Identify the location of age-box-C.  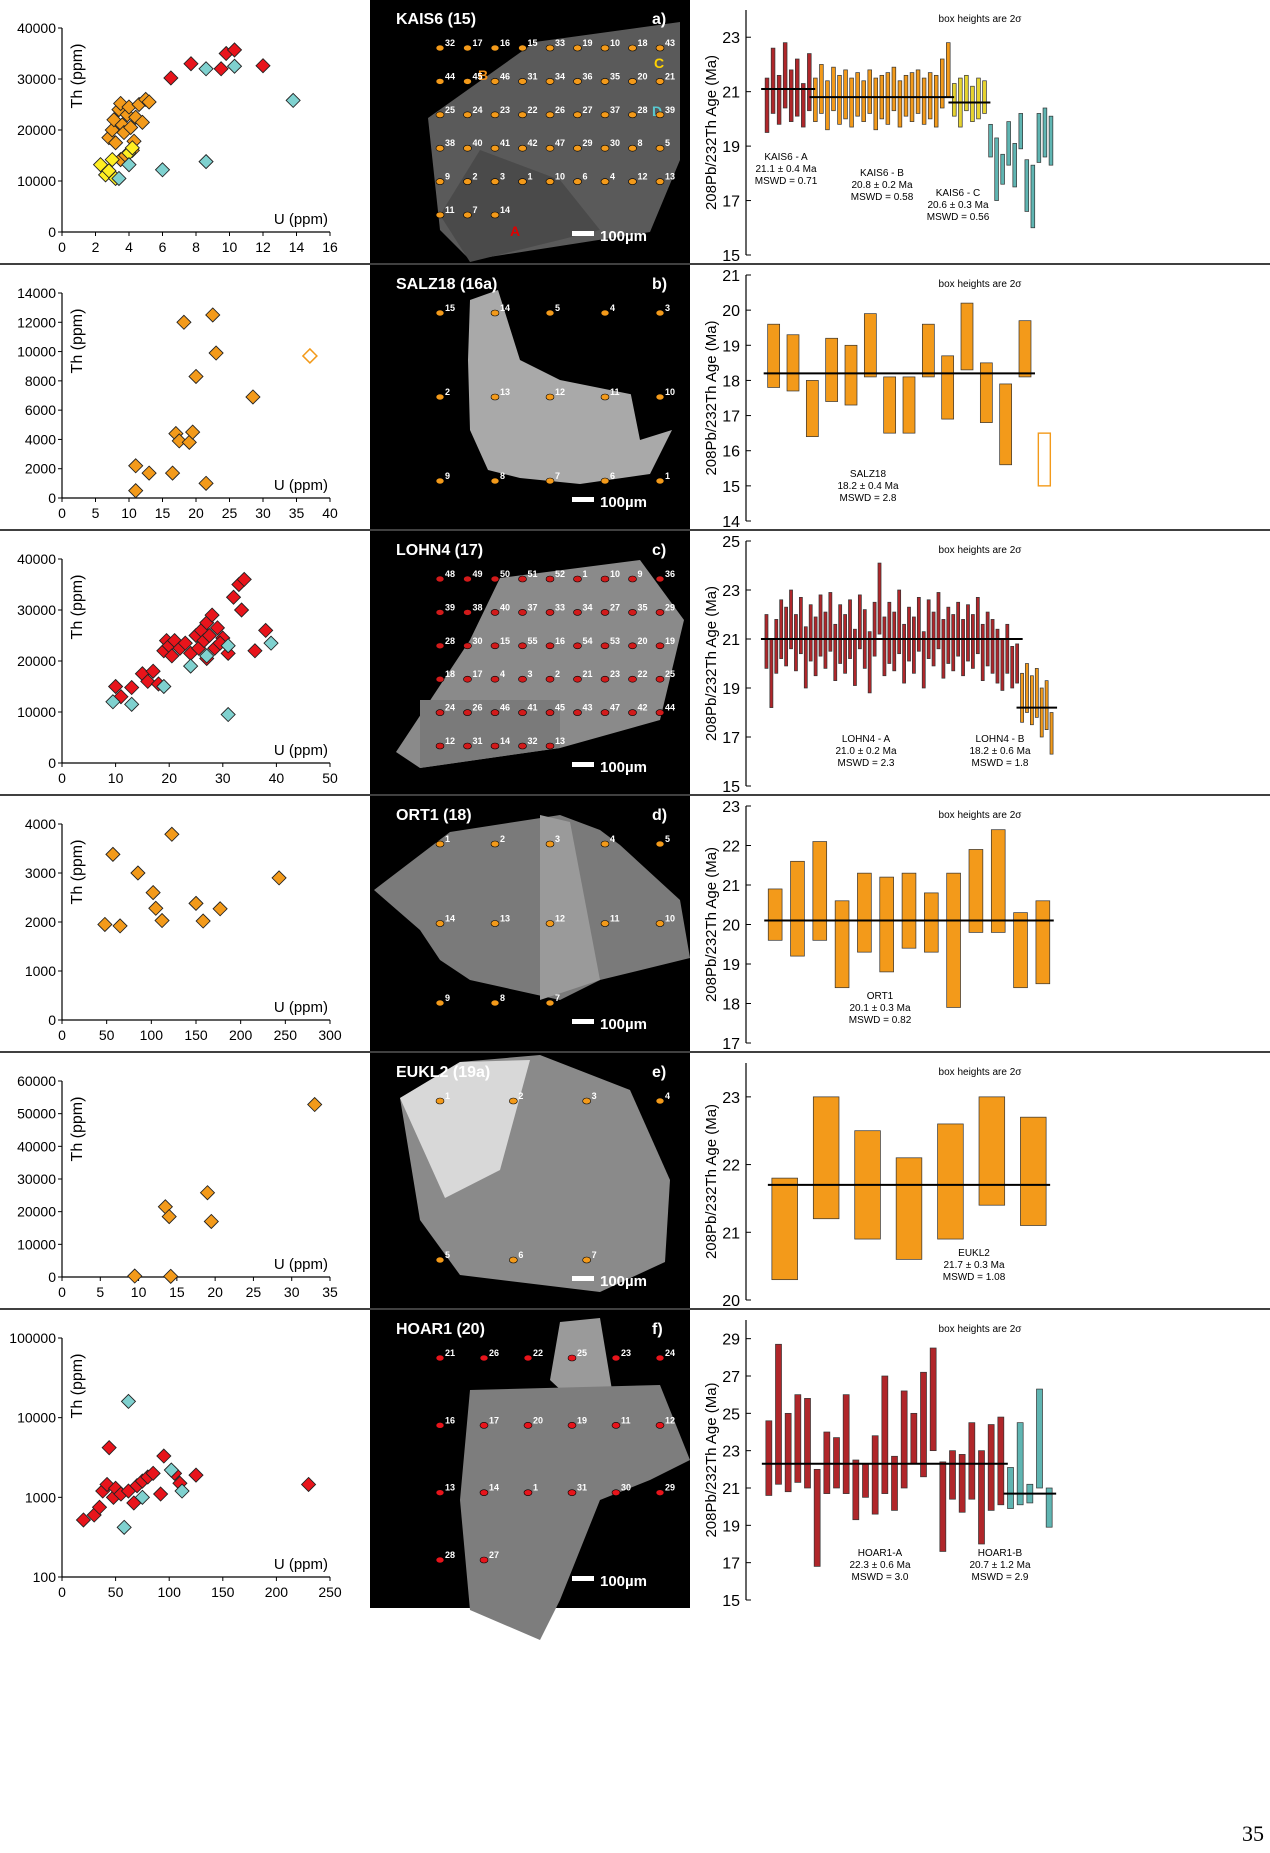
(966, 93).